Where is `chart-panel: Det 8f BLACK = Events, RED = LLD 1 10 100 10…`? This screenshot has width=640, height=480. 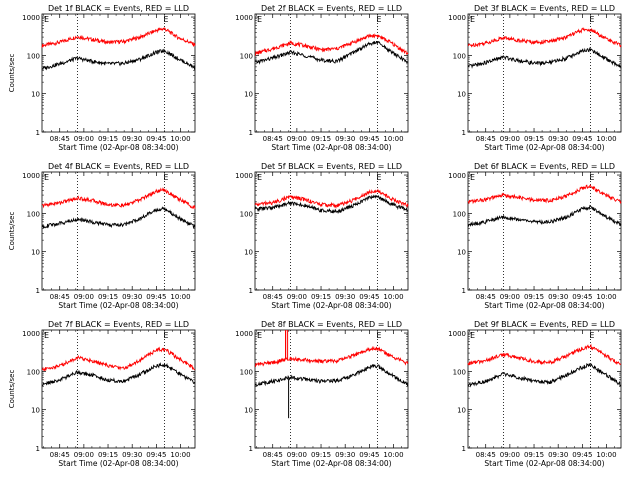
chart-panel: Det 8f BLACK = Events, RED = LLD 1 10 100 10… is located at coordinates (322, 394).